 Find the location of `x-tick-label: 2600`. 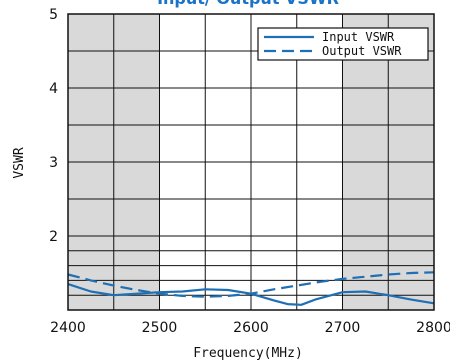

x-tick-label: 2600 is located at coordinates (251, 328).